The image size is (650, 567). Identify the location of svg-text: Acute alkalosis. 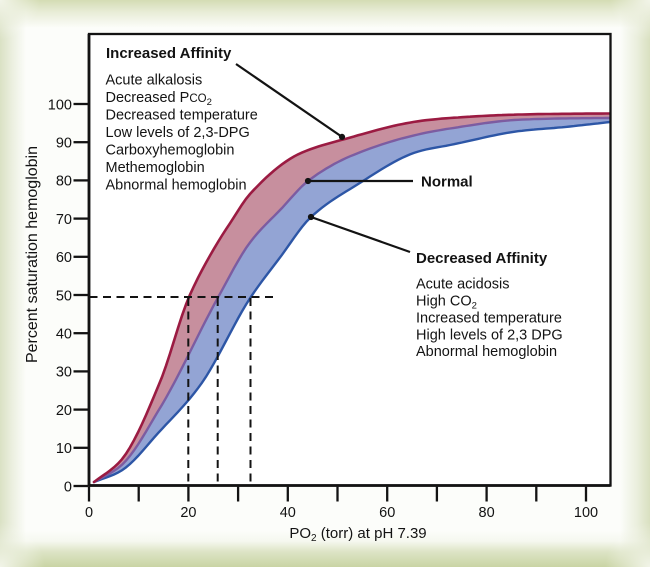
(154, 81).